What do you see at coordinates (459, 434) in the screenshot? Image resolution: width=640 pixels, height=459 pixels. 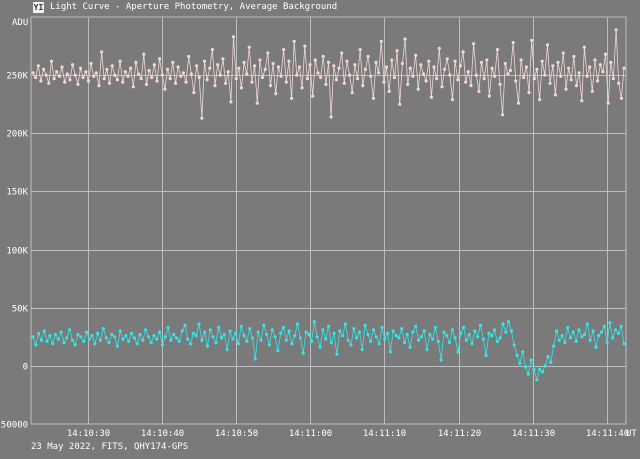 I see `x-tick-label: 14:11:20` at bounding box center [459, 434].